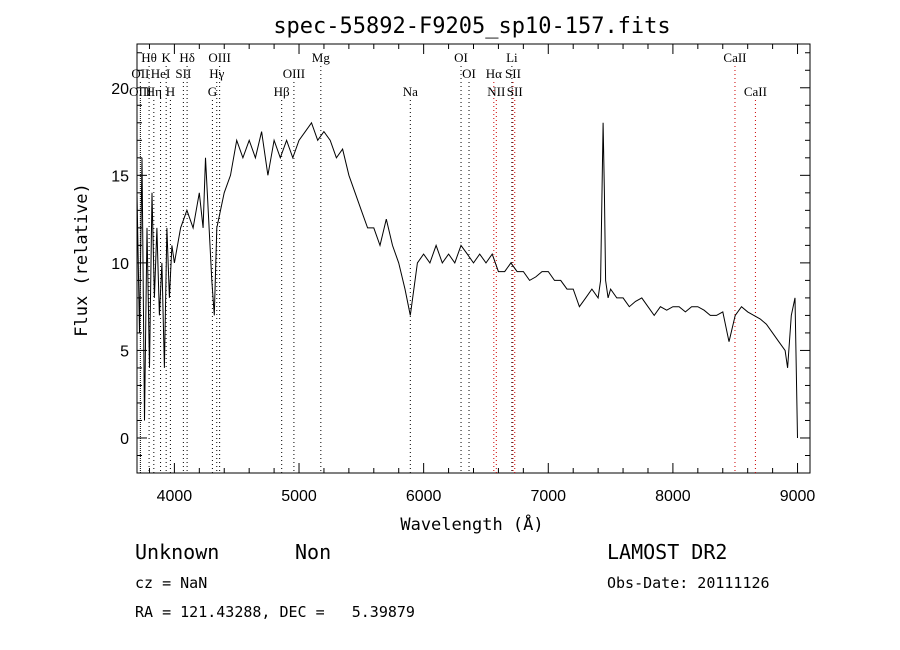  Describe the element at coordinates (120, 89) in the screenshot. I see `y-tick-label: 20` at that location.